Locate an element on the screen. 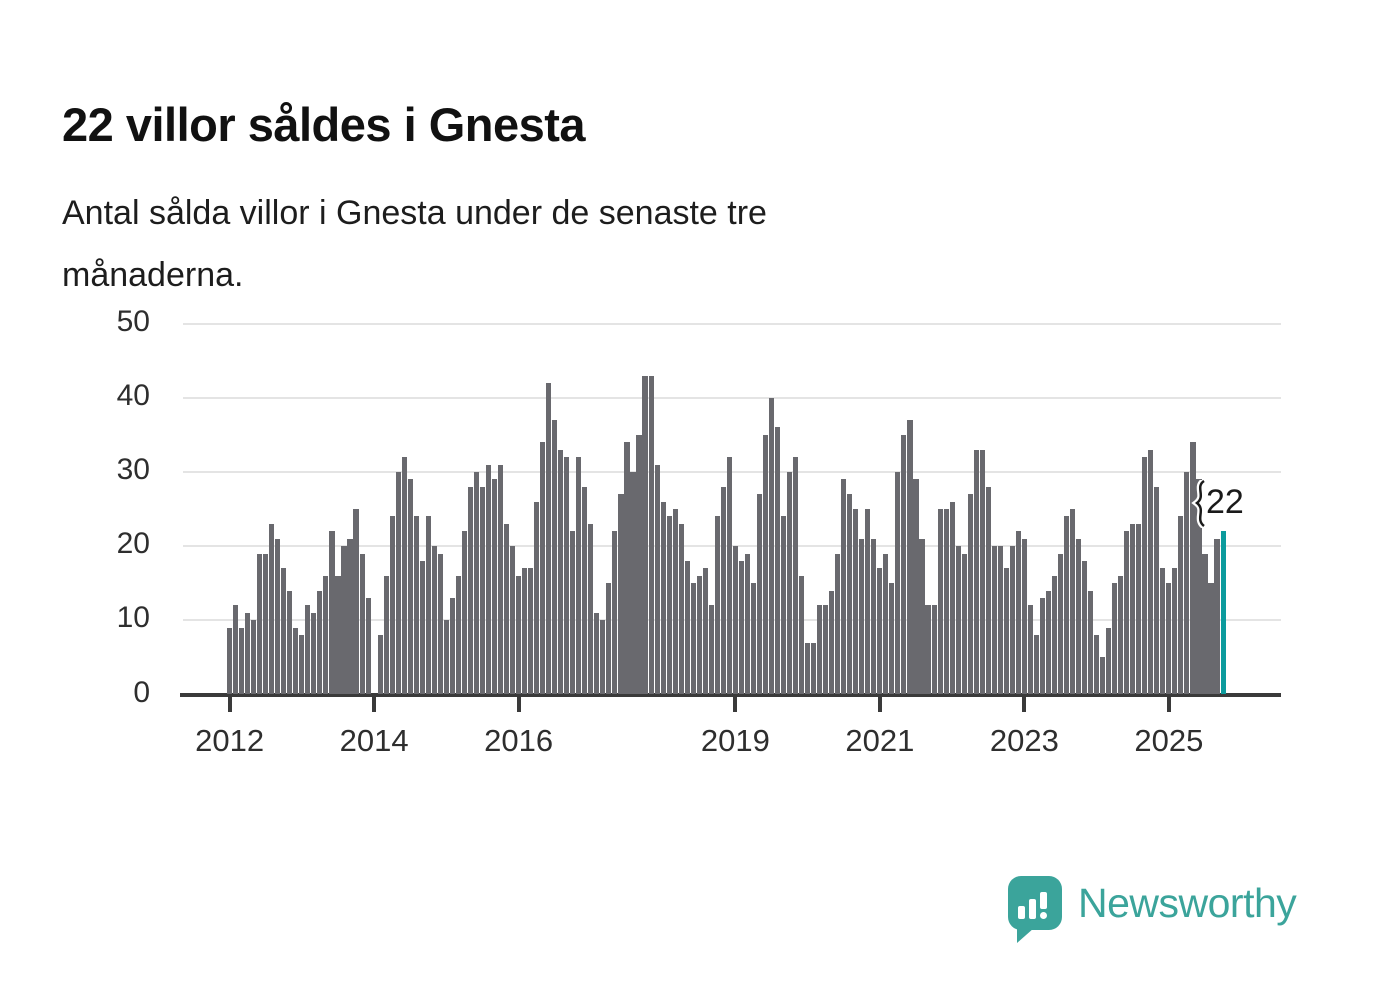  logo-speech-tail is located at coordinates (1025, 935).